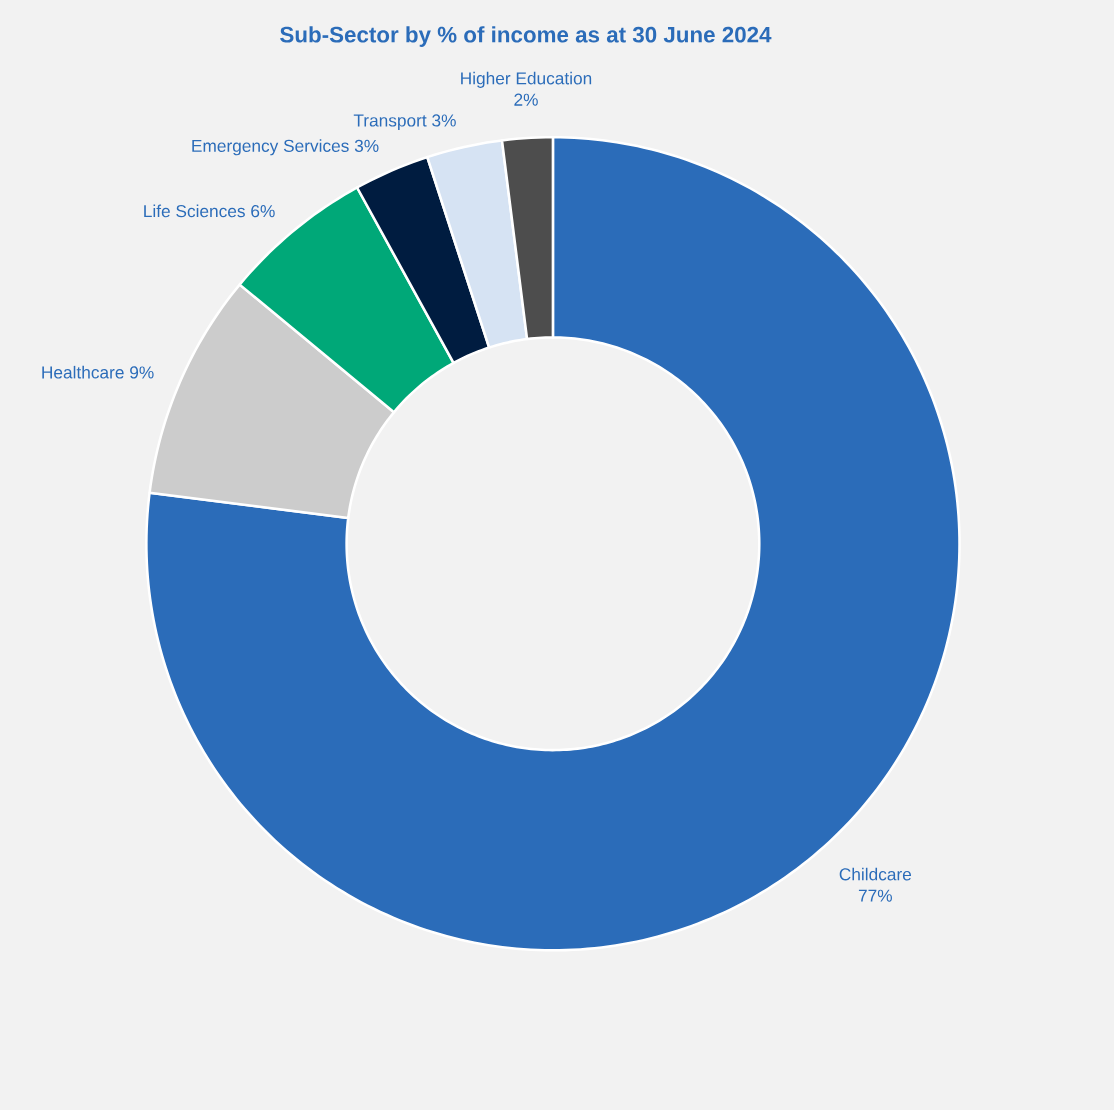 Image resolution: width=1114 pixels, height=1110 pixels. I want to click on data-label: 77%, so click(875, 895).